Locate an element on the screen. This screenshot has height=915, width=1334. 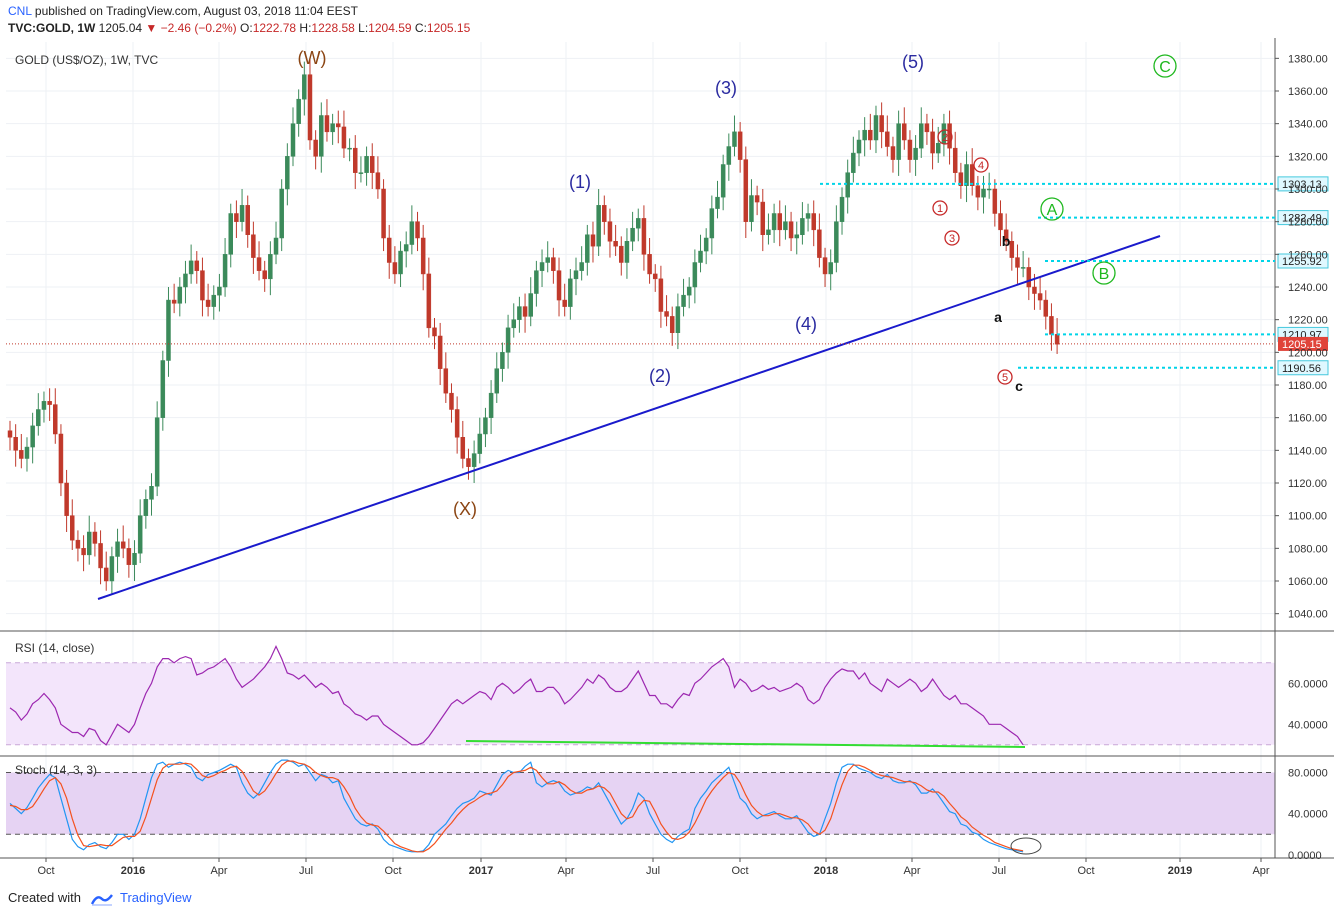
ohlc-high-value: 1228.58 is located at coordinates (333, 28).